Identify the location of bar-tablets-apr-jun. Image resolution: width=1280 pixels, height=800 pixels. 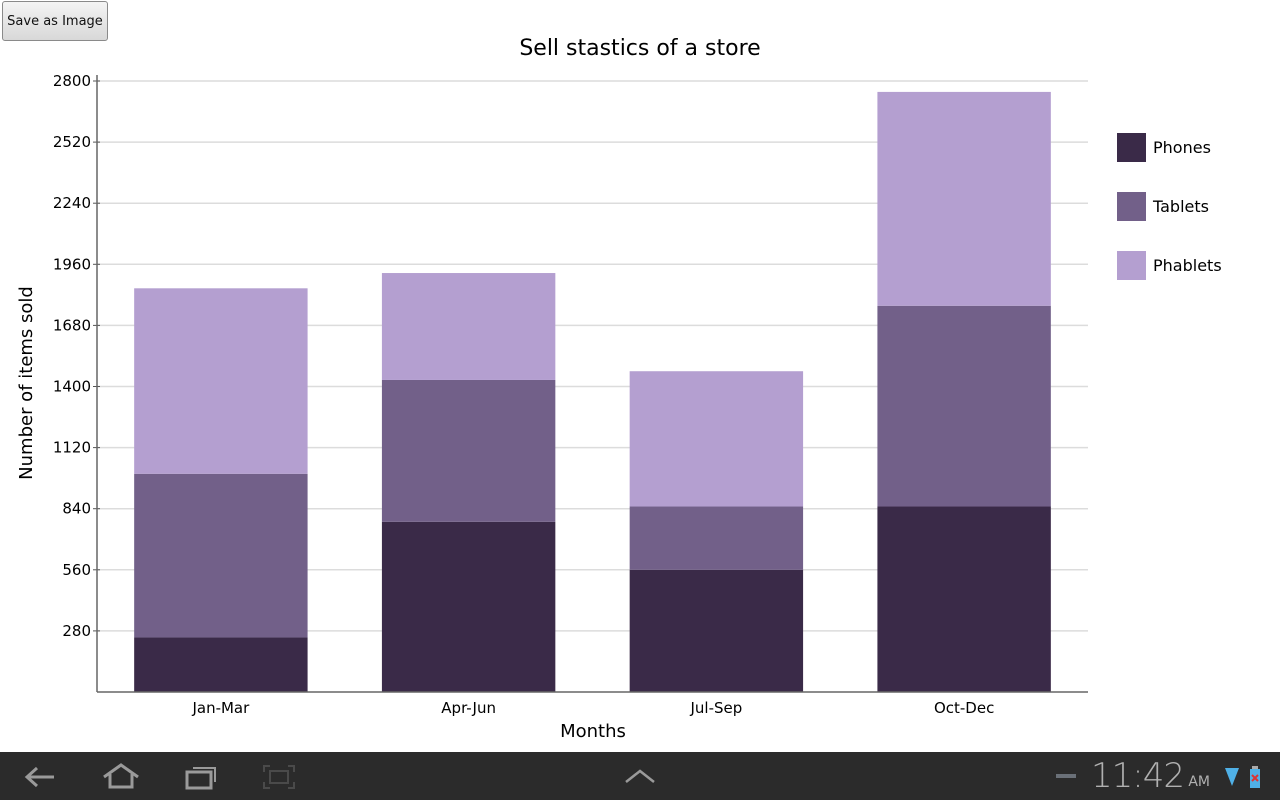
(468, 450).